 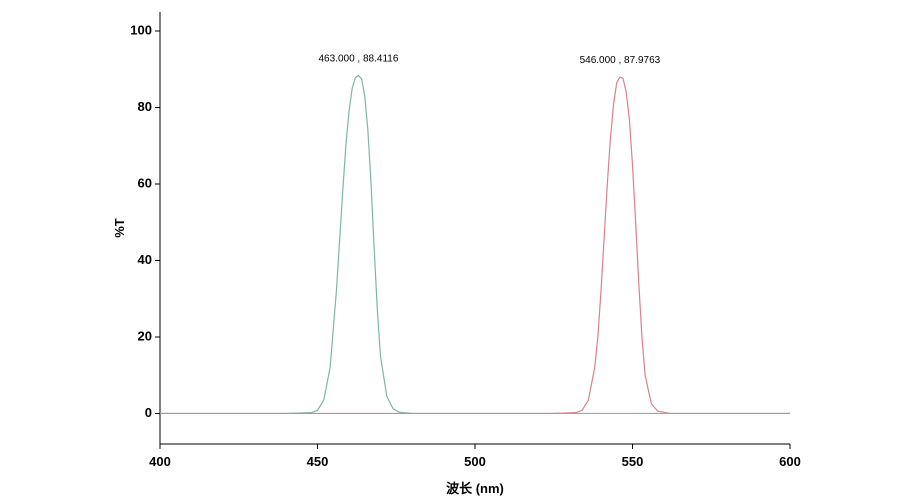 I want to click on y-tick-label: 60, so click(x=145, y=182).